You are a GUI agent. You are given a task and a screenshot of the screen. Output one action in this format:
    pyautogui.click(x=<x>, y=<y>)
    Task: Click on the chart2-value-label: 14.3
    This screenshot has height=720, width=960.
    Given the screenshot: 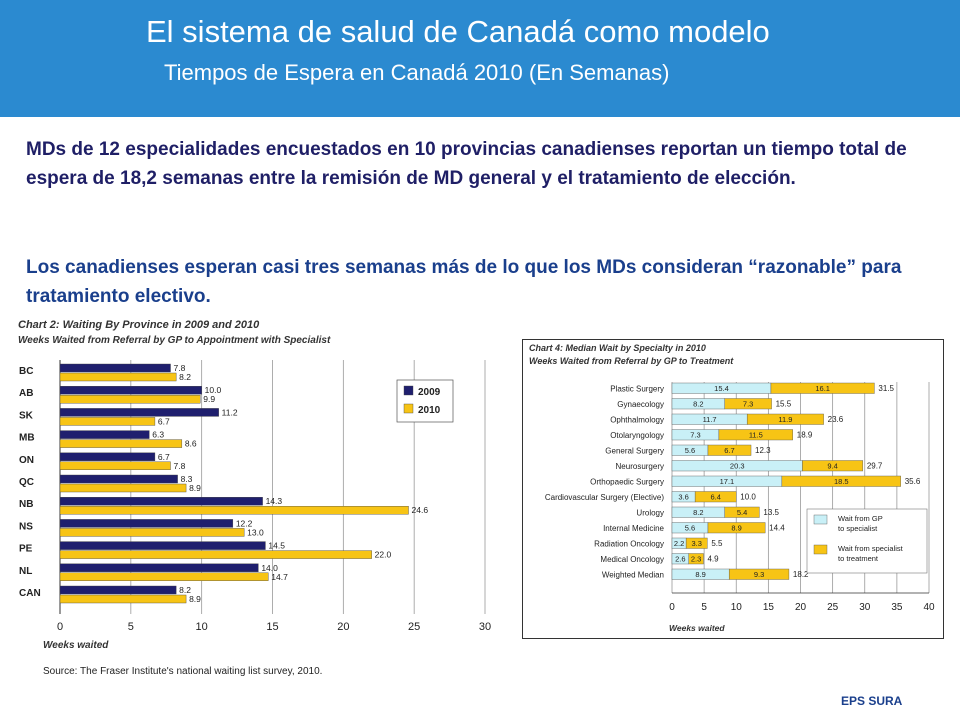 What is the action you would take?
    pyautogui.click(x=274, y=501)
    